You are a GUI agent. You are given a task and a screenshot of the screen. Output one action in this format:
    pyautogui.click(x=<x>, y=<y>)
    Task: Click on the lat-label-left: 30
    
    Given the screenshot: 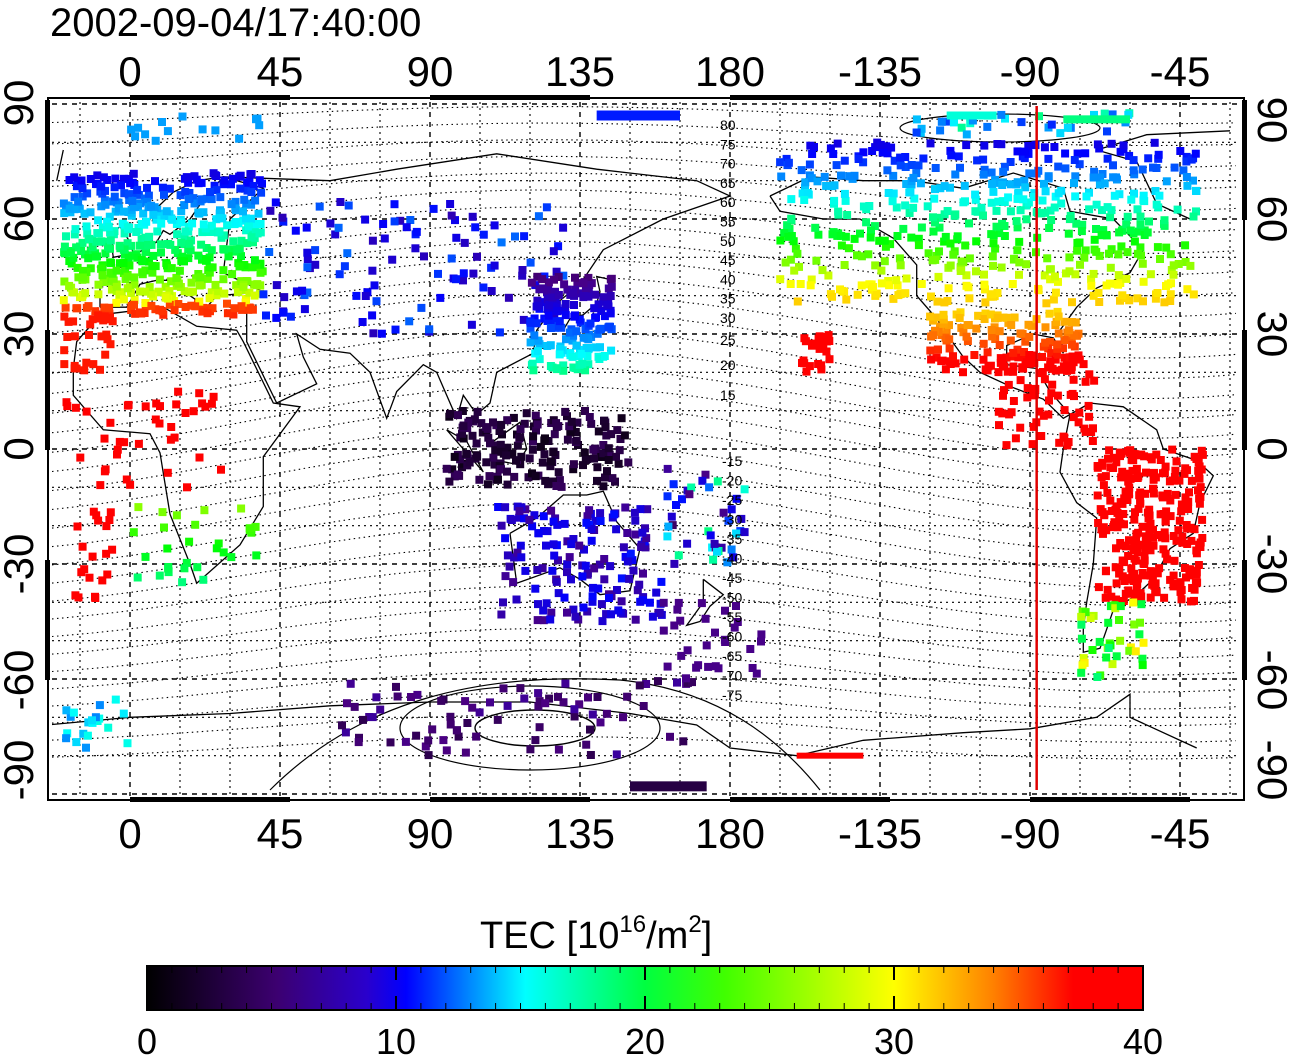 What is the action you would take?
    pyautogui.click(x=21, y=334)
    